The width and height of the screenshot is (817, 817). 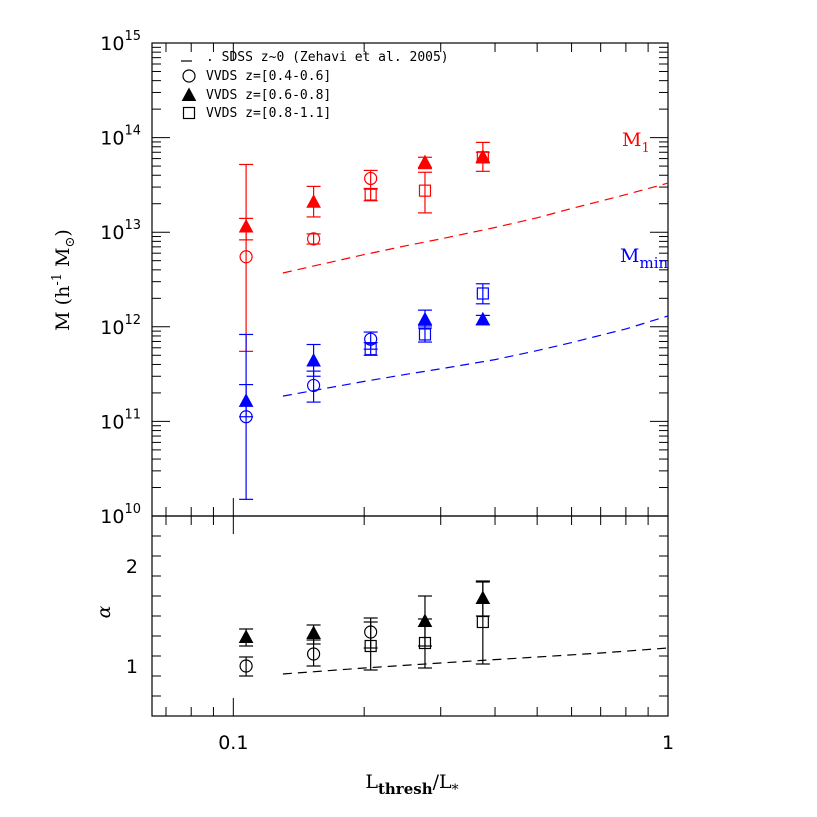 What do you see at coordinates (233, 743) in the screenshot?
I see `x-tick-label: 0.1` at bounding box center [233, 743].